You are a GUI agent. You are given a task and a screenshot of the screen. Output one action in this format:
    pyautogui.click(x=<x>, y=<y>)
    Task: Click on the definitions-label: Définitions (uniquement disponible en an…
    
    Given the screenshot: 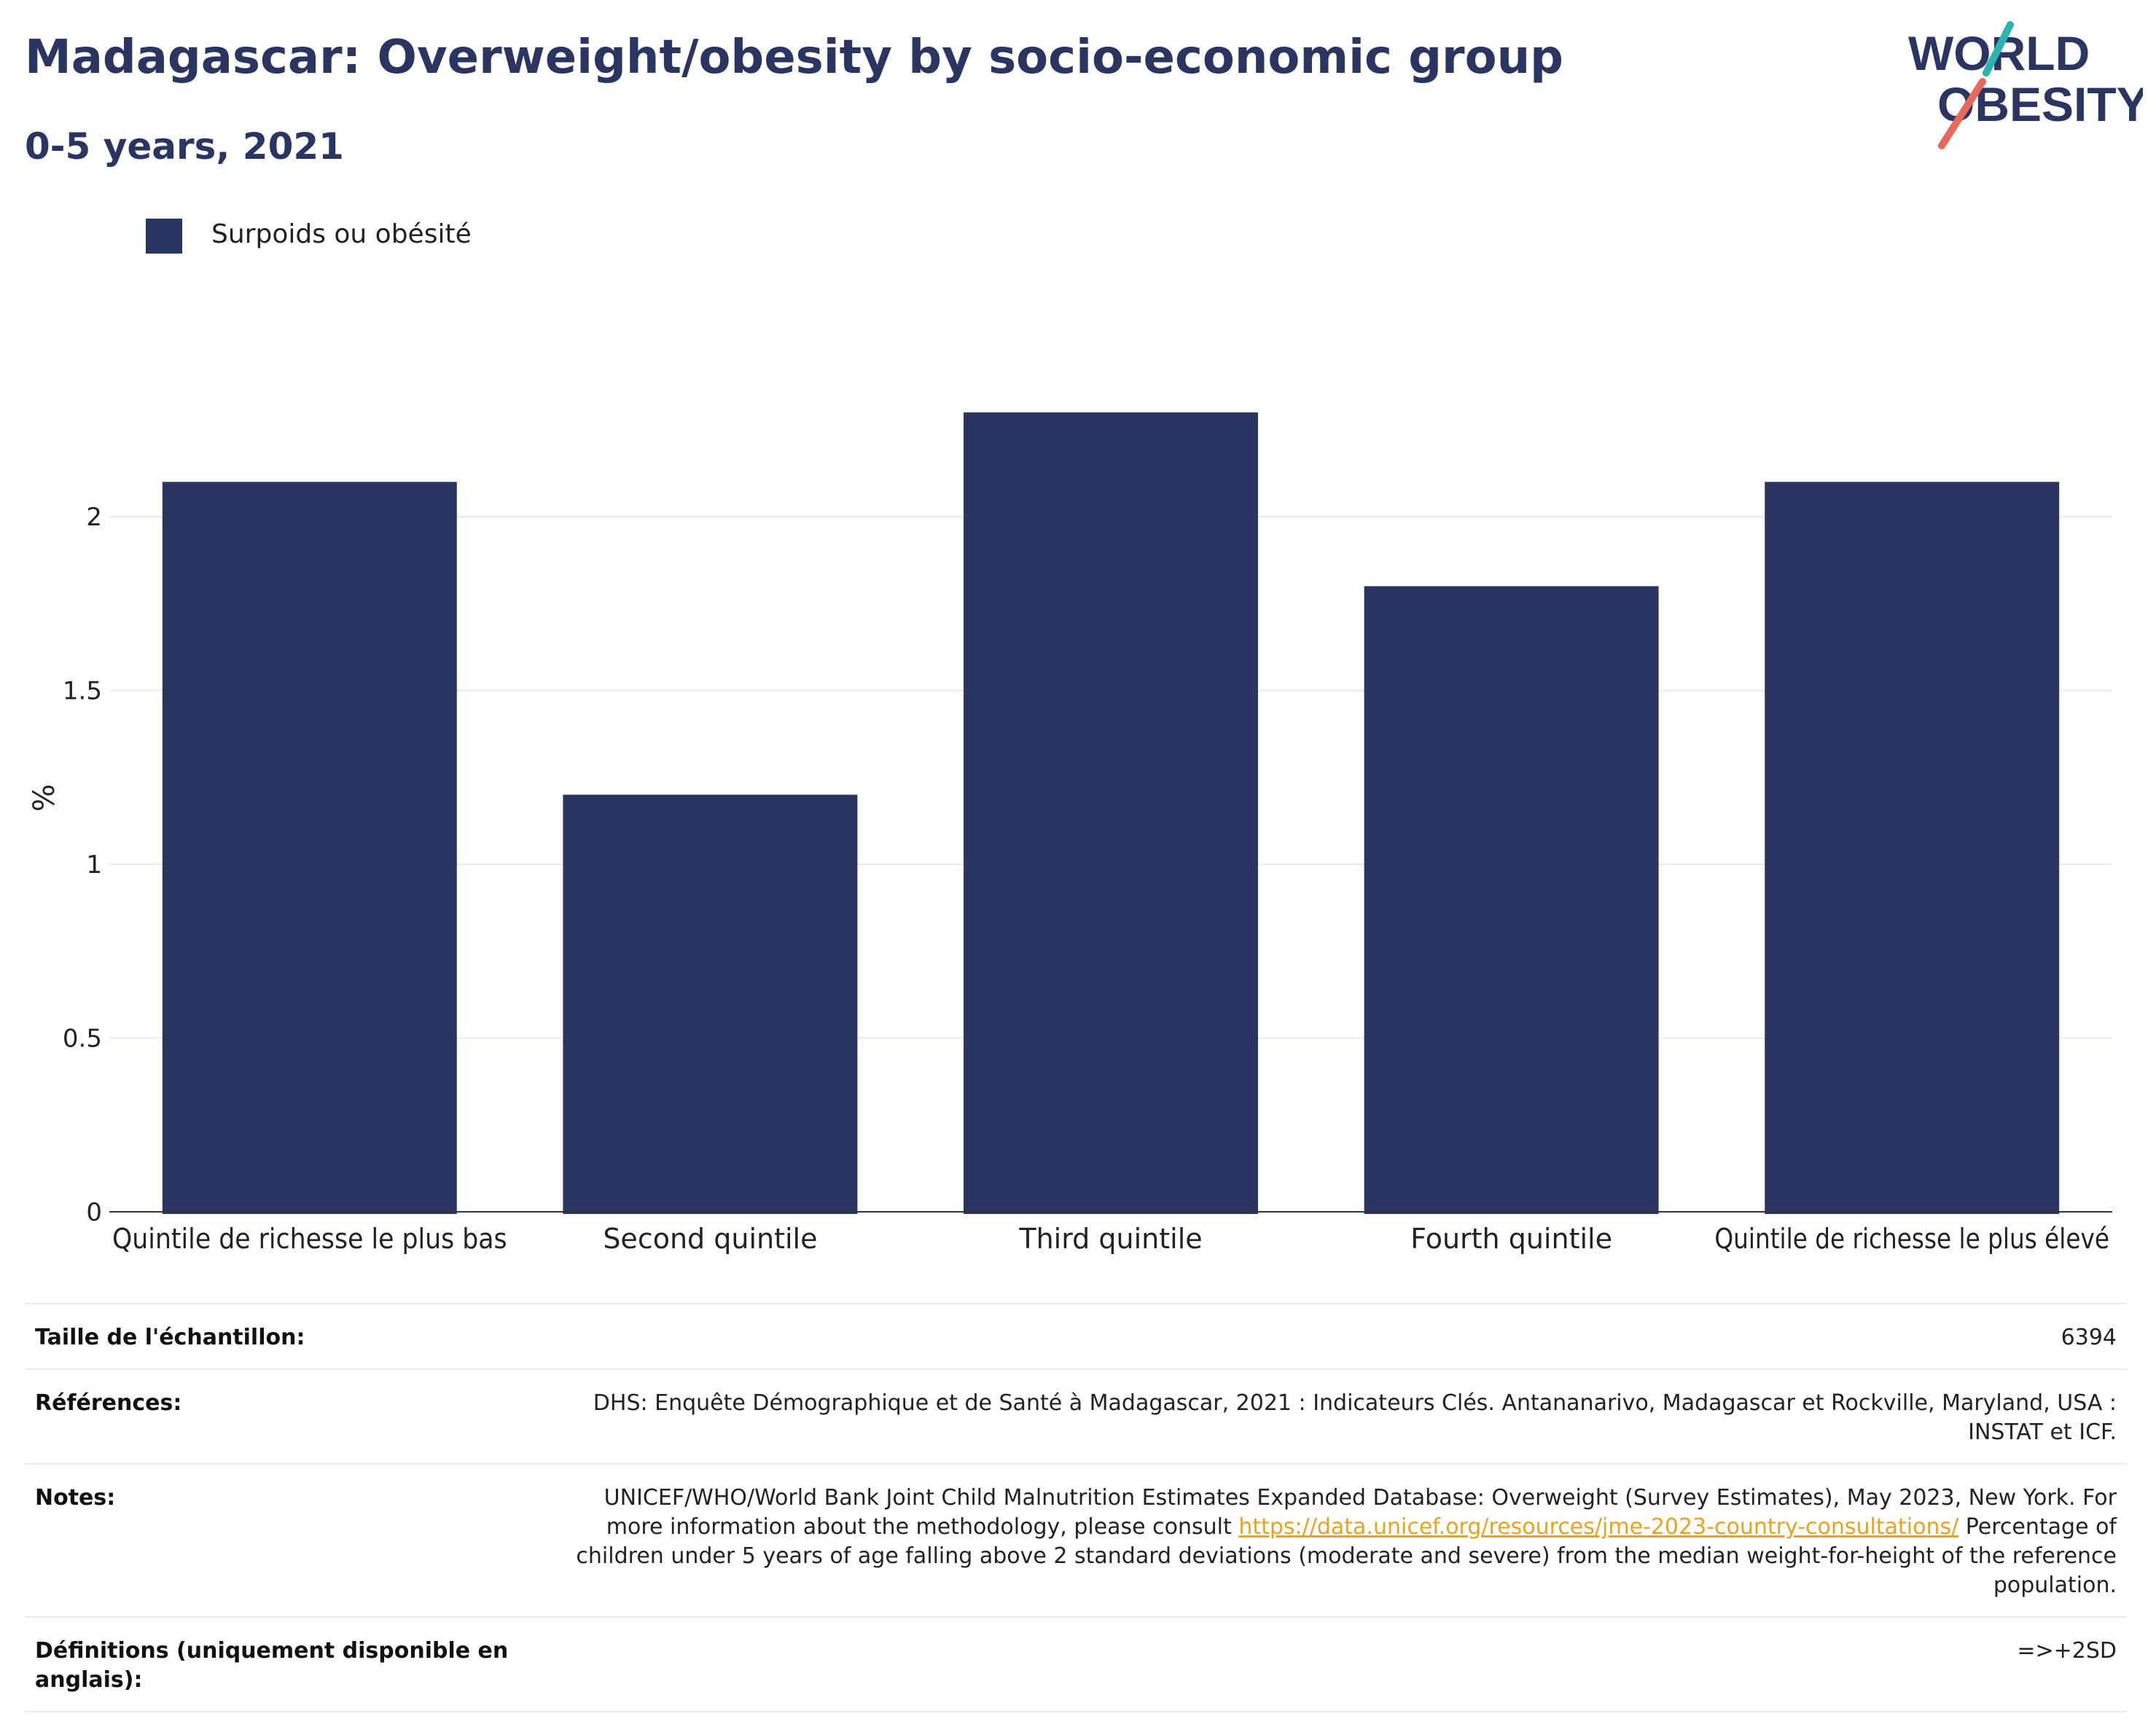 What is the action you would take?
    pyautogui.click(x=272, y=1666)
    